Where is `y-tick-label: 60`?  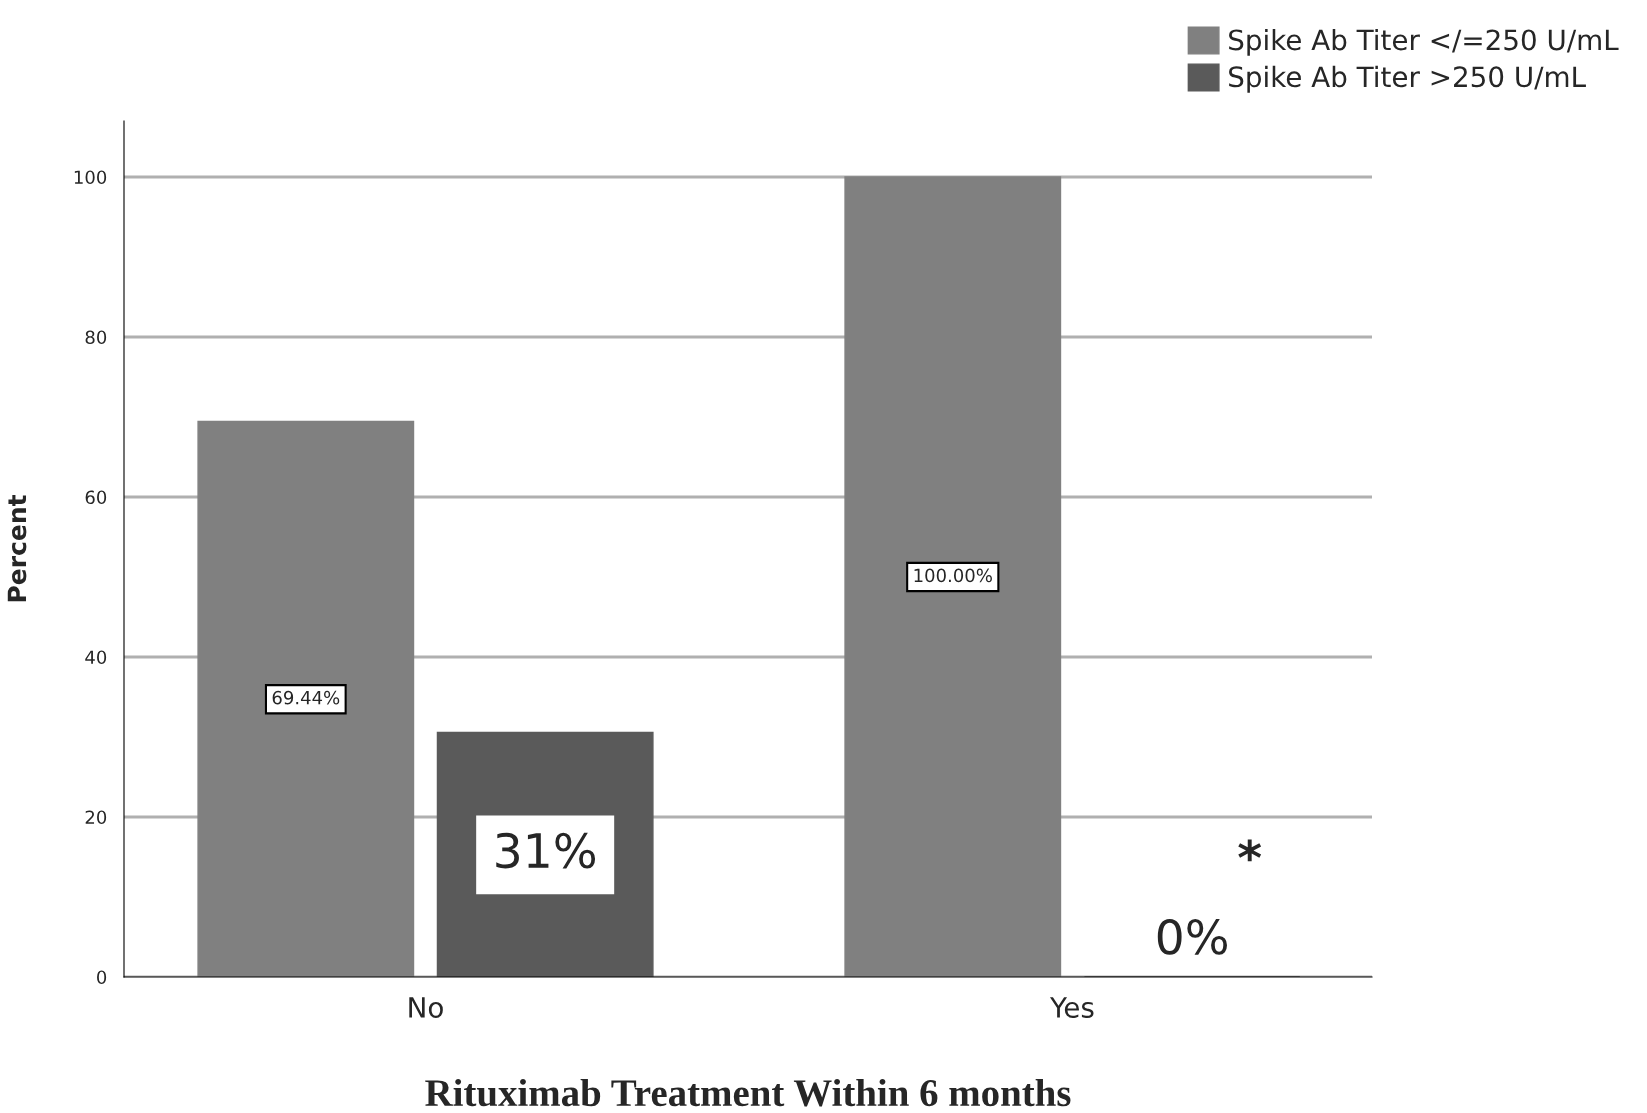 y-tick-label: 60 is located at coordinates (96, 497).